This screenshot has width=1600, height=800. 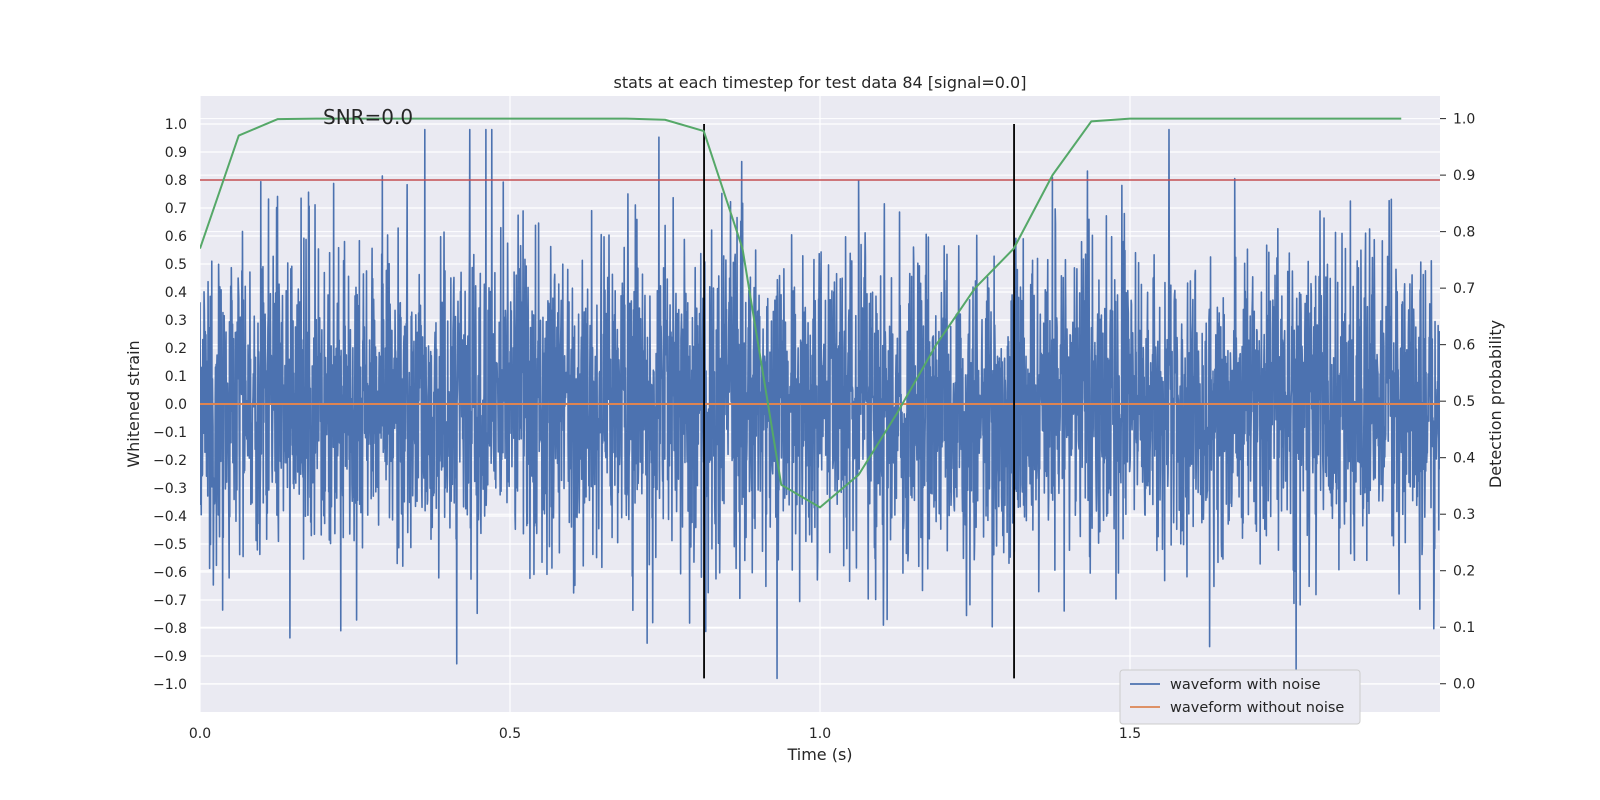 What do you see at coordinates (170, 629) in the screenshot?
I see `y-tick-label: −0.8` at bounding box center [170, 629].